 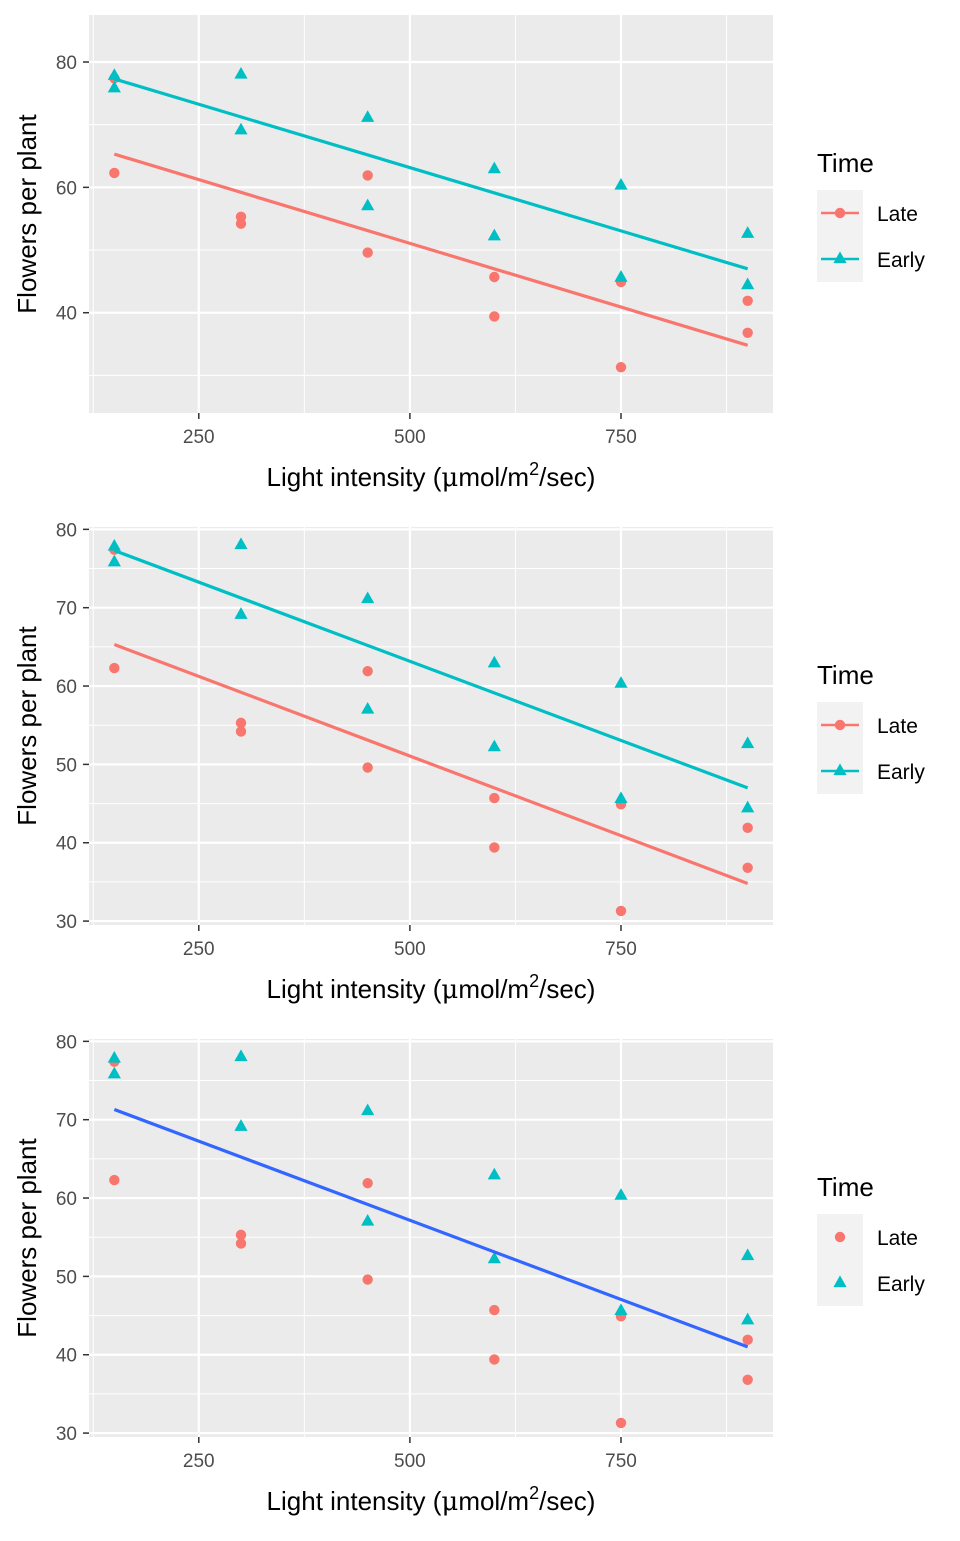 What do you see at coordinates (431, 1228) in the screenshot?
I see `fit-line-pooled` at bounding box center [431, 1228].